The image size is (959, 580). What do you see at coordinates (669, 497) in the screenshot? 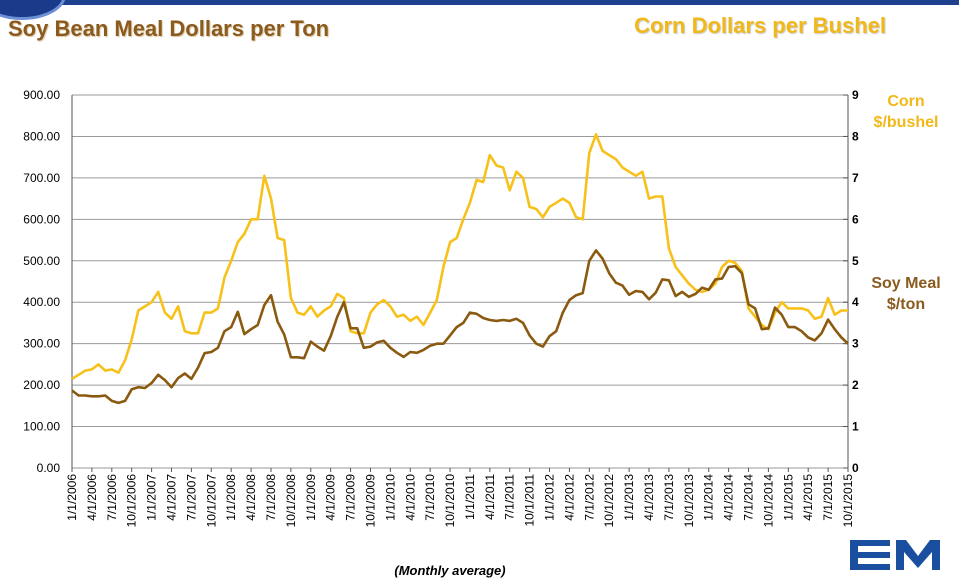
I see `x-tick-label: 7/1/2013` at bounding box center [669, 497].